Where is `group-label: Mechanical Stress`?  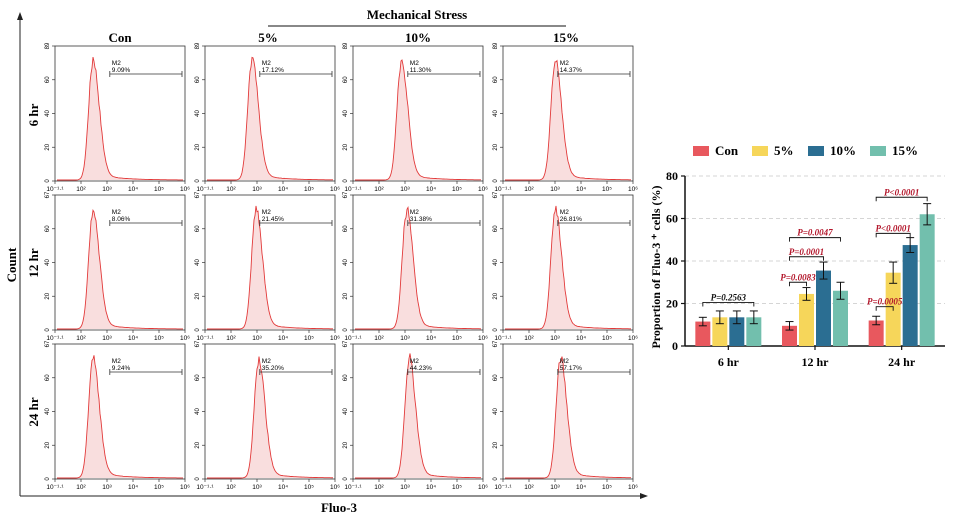 group-label: Mechanical Stress is located at coordinates (417, 14).